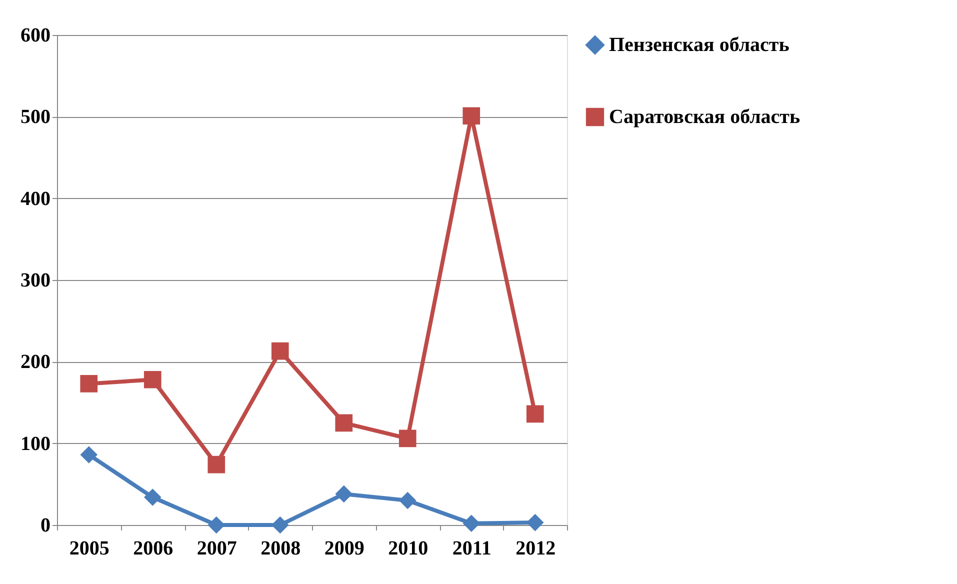 The height and width of the screenshot is (584, 957). I want to click on y-tick-label: 600, so click(35, 35).